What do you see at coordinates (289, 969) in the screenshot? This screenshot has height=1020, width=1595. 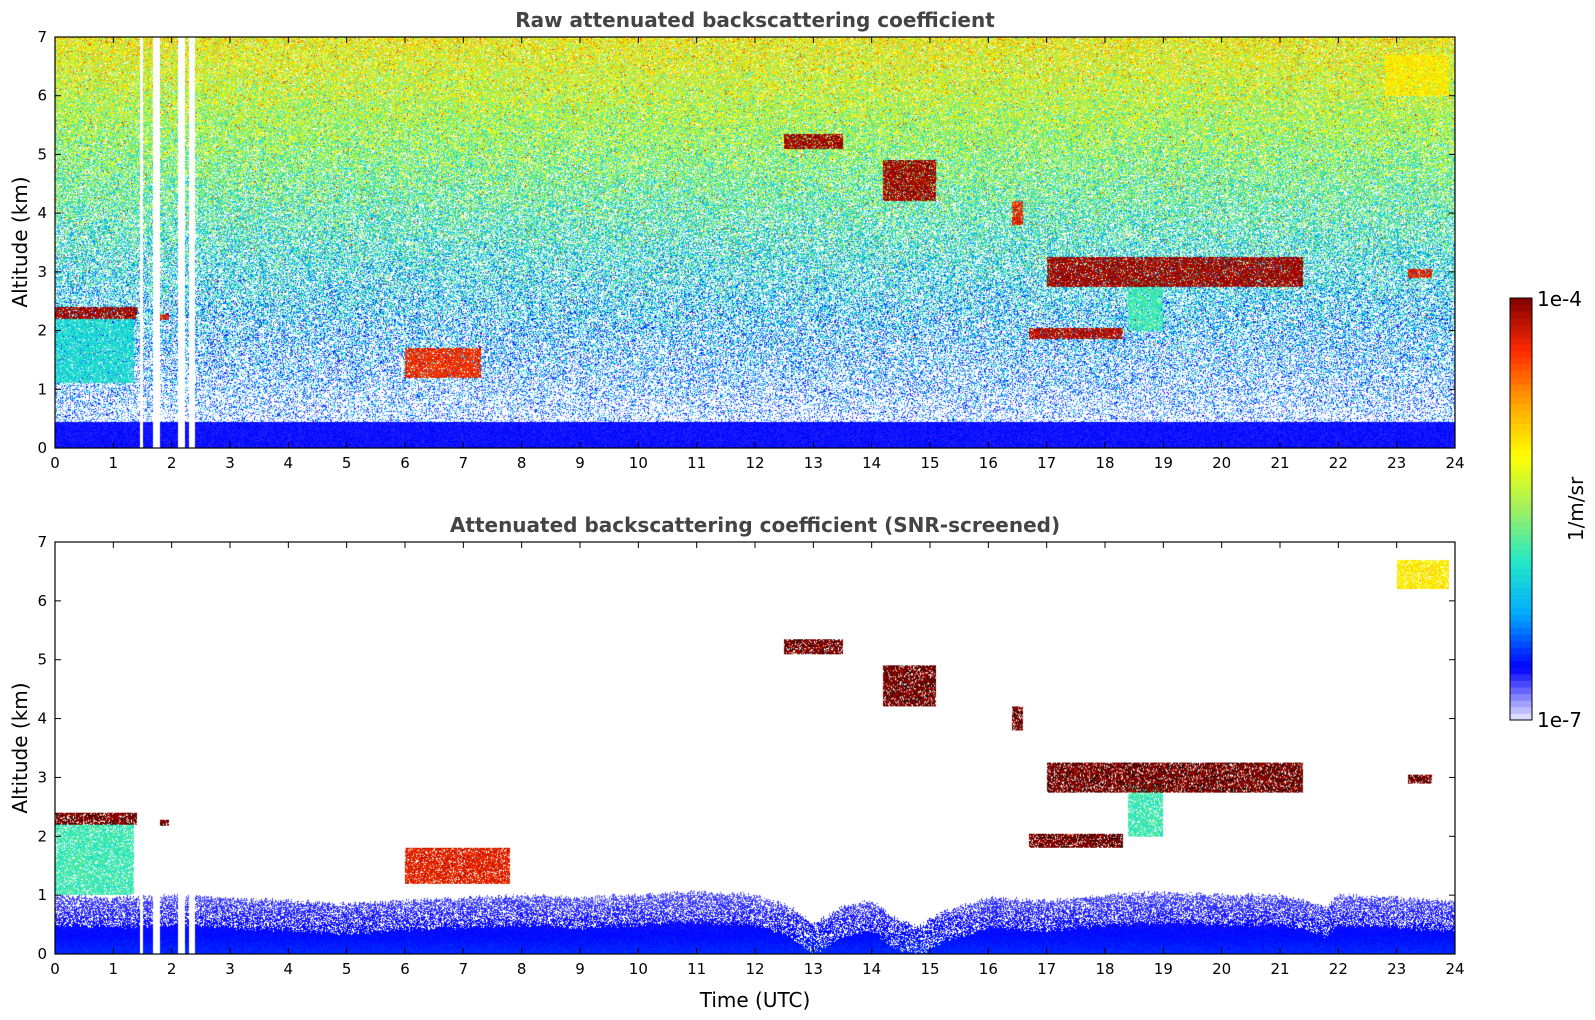 I see `x-tick-label: 4` at bounding box center [289, 969].